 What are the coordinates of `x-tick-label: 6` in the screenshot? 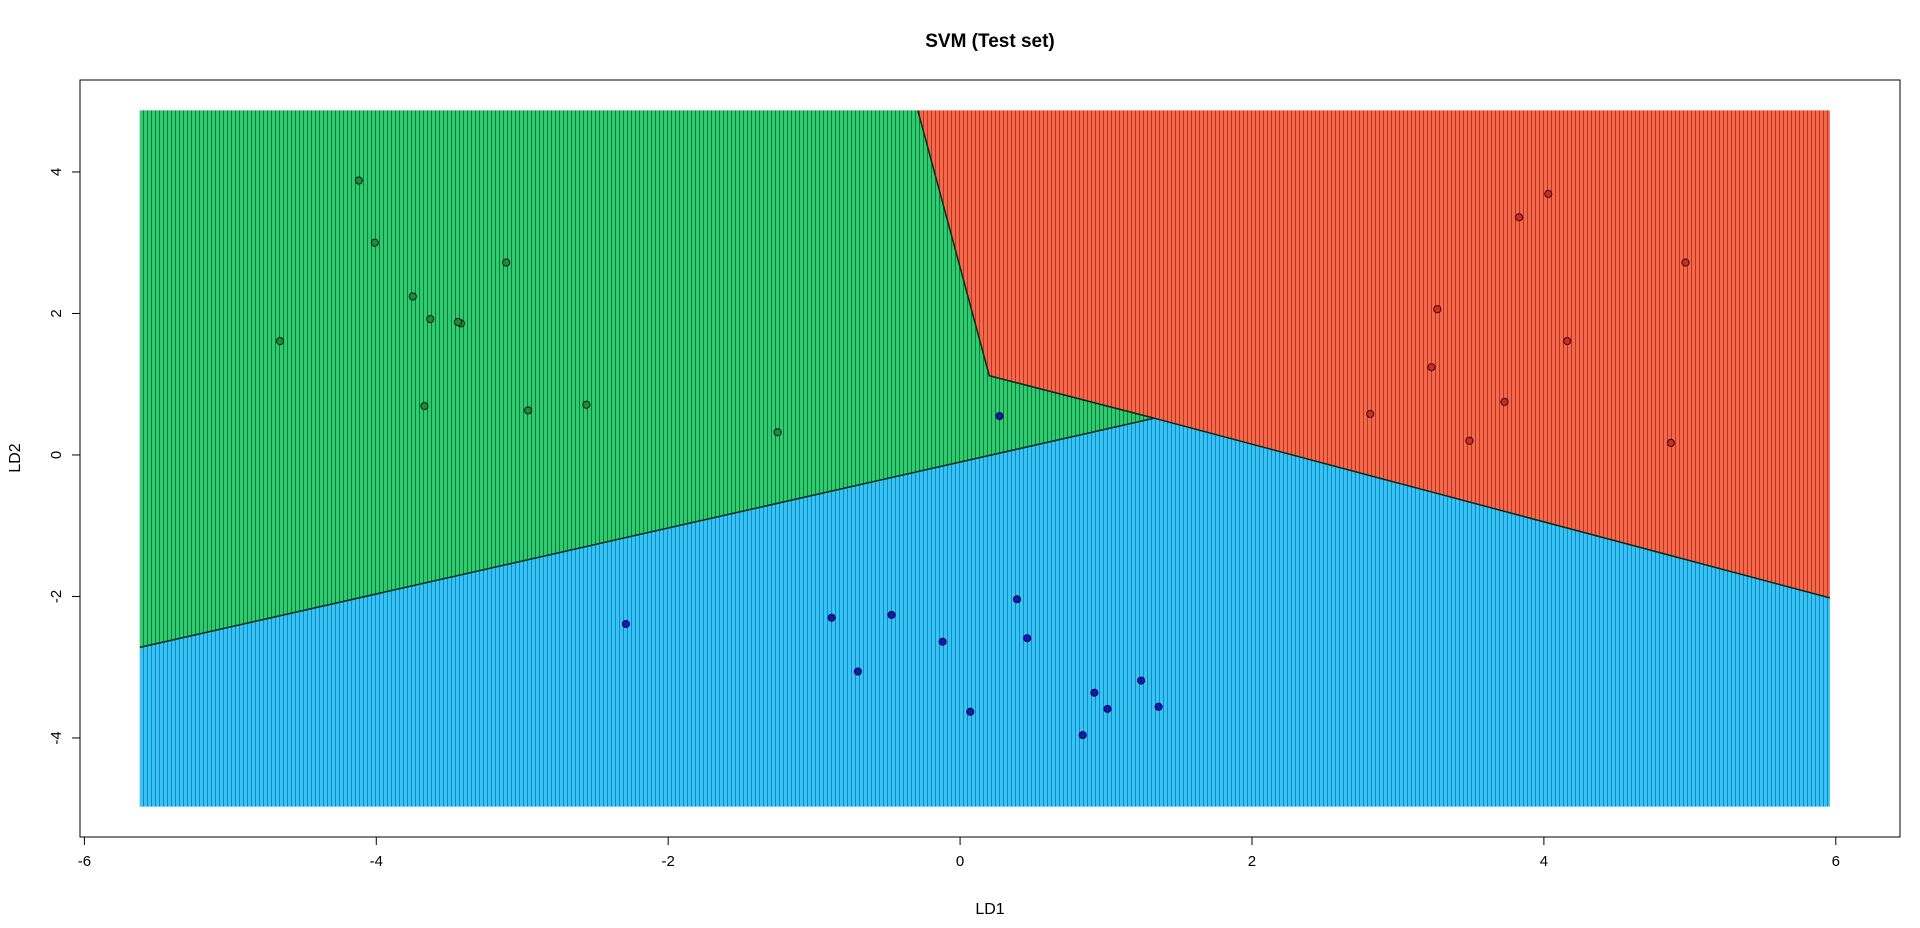 It's located at (1836, 861).